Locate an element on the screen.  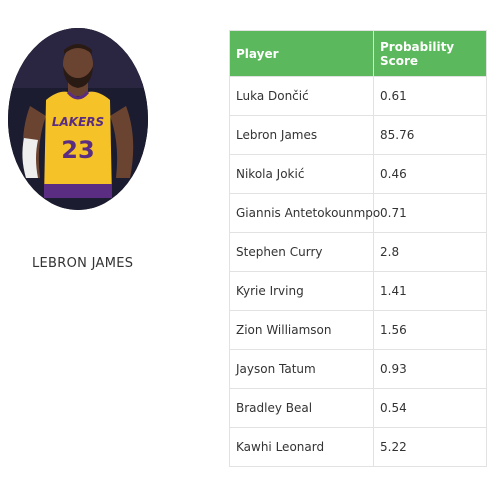
score-cell: 0.71 is located at coordinates (430, 213).